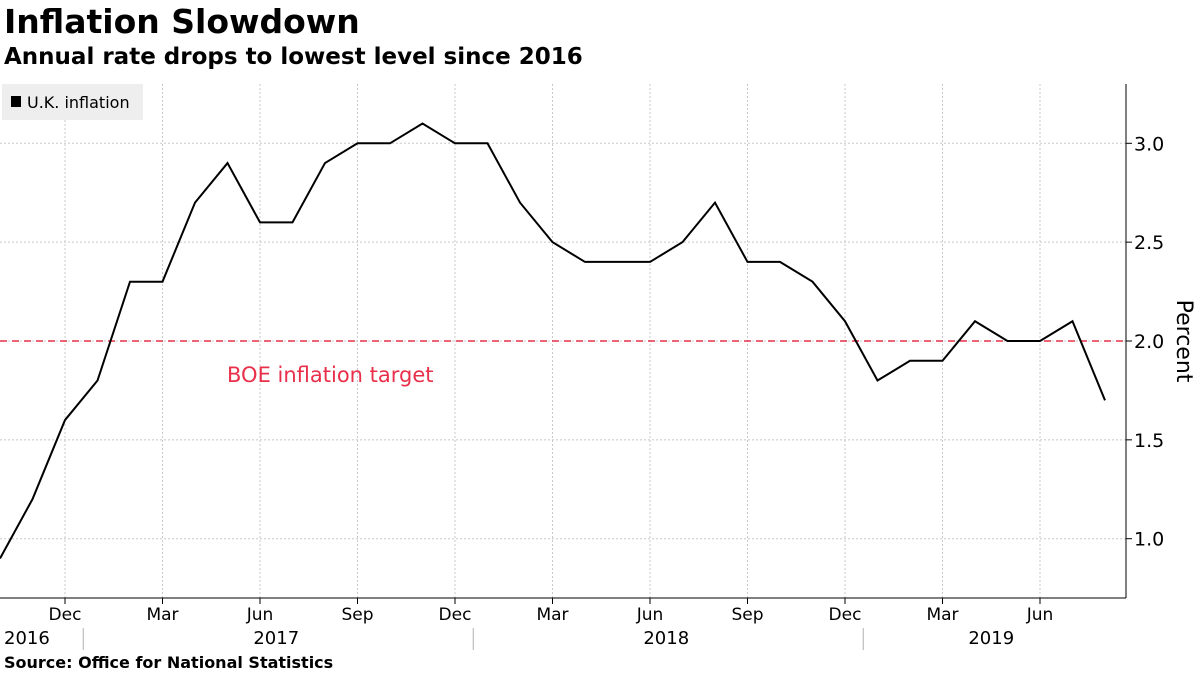  I want to click on year-label: 2019, so click(991, 638).